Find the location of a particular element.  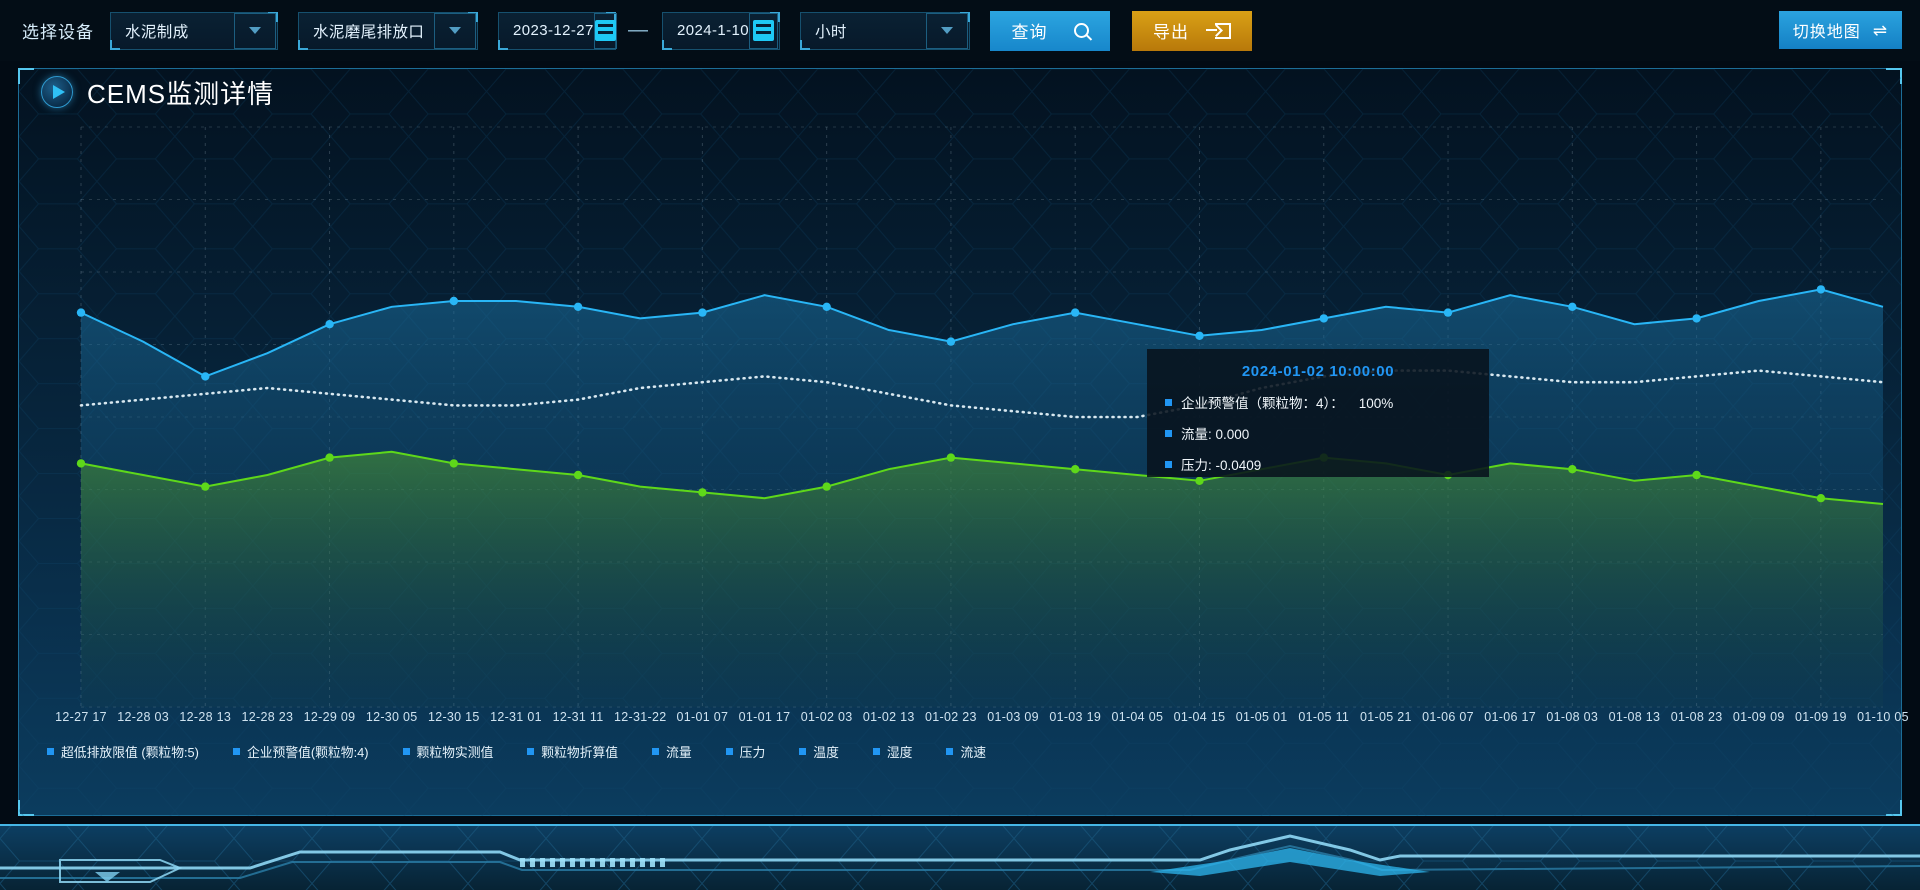

x-axis-tick: 12-30 15 is located at coordinates (453, 717).